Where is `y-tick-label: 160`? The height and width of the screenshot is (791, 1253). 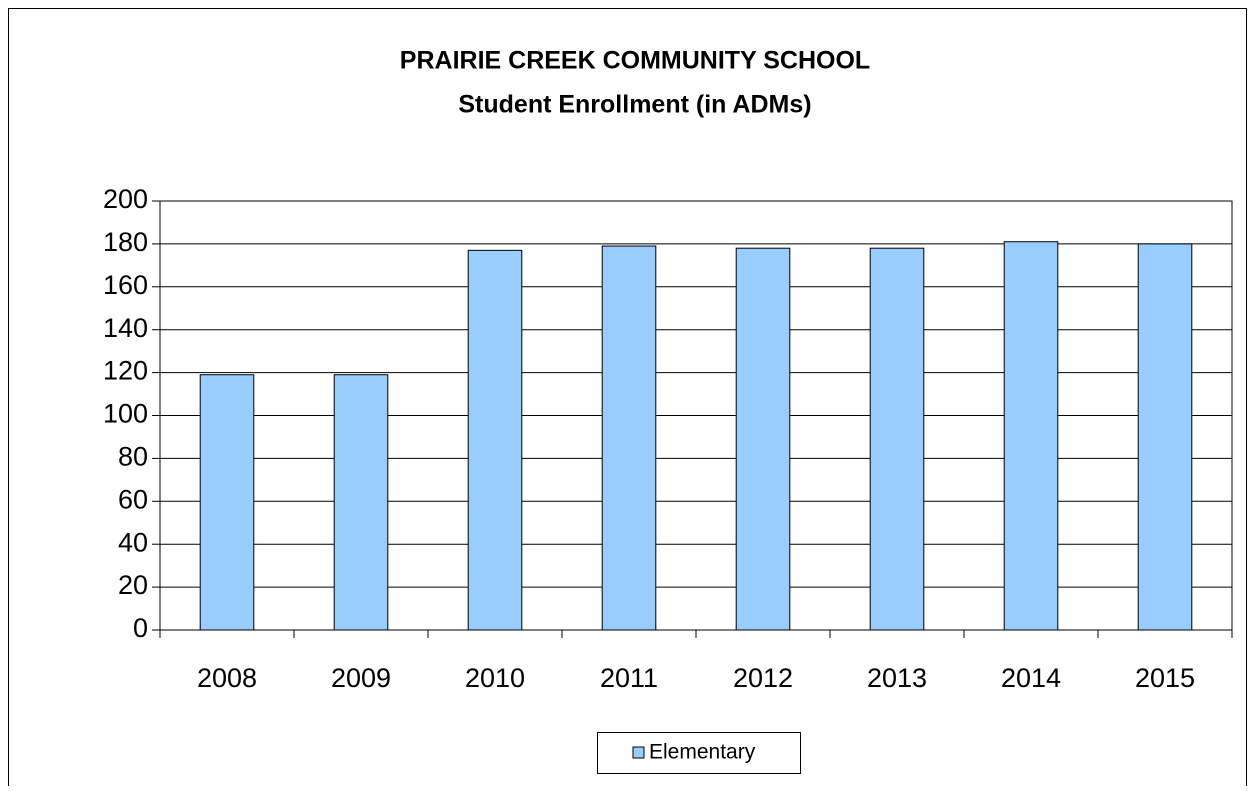 y-tick-label: 160 is located at coordinates (125, 285).